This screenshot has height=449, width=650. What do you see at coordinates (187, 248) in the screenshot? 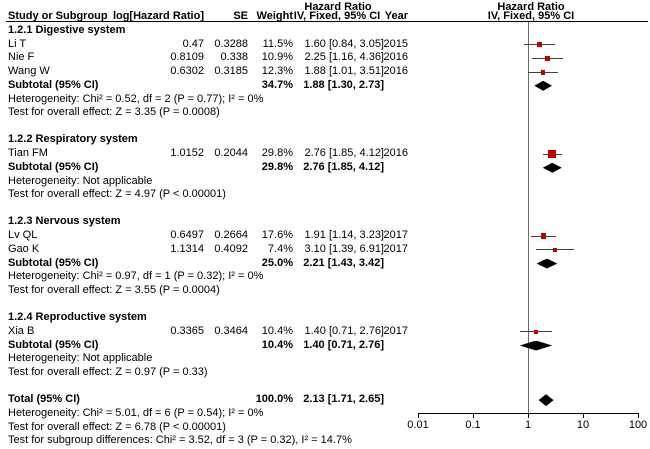
I see `loghr-value: 1.1314` at bounding box center [187, 248].